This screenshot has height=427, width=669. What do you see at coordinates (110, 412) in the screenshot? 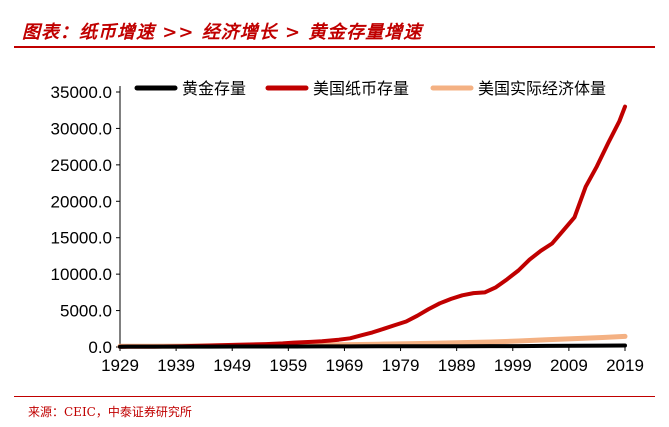
I see `source-note: 来源：CEIC，中泰证券研究所` at bounding box center [110, 412].